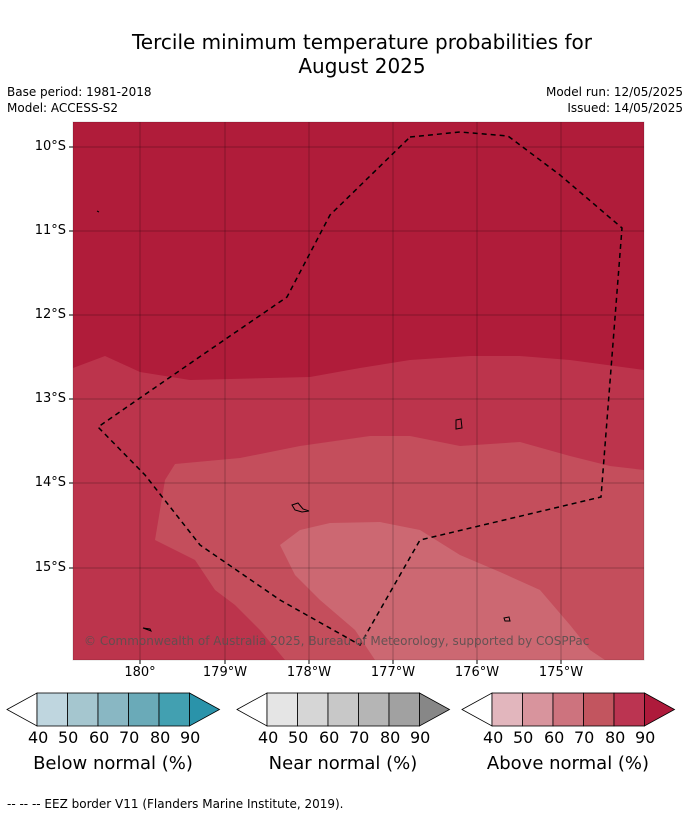 The image size is (690, 816). What do you see at coordinates (190, 737) in the screenshot?
I see `cb-below-tick-90: 90` at bounding box center [190, 737].